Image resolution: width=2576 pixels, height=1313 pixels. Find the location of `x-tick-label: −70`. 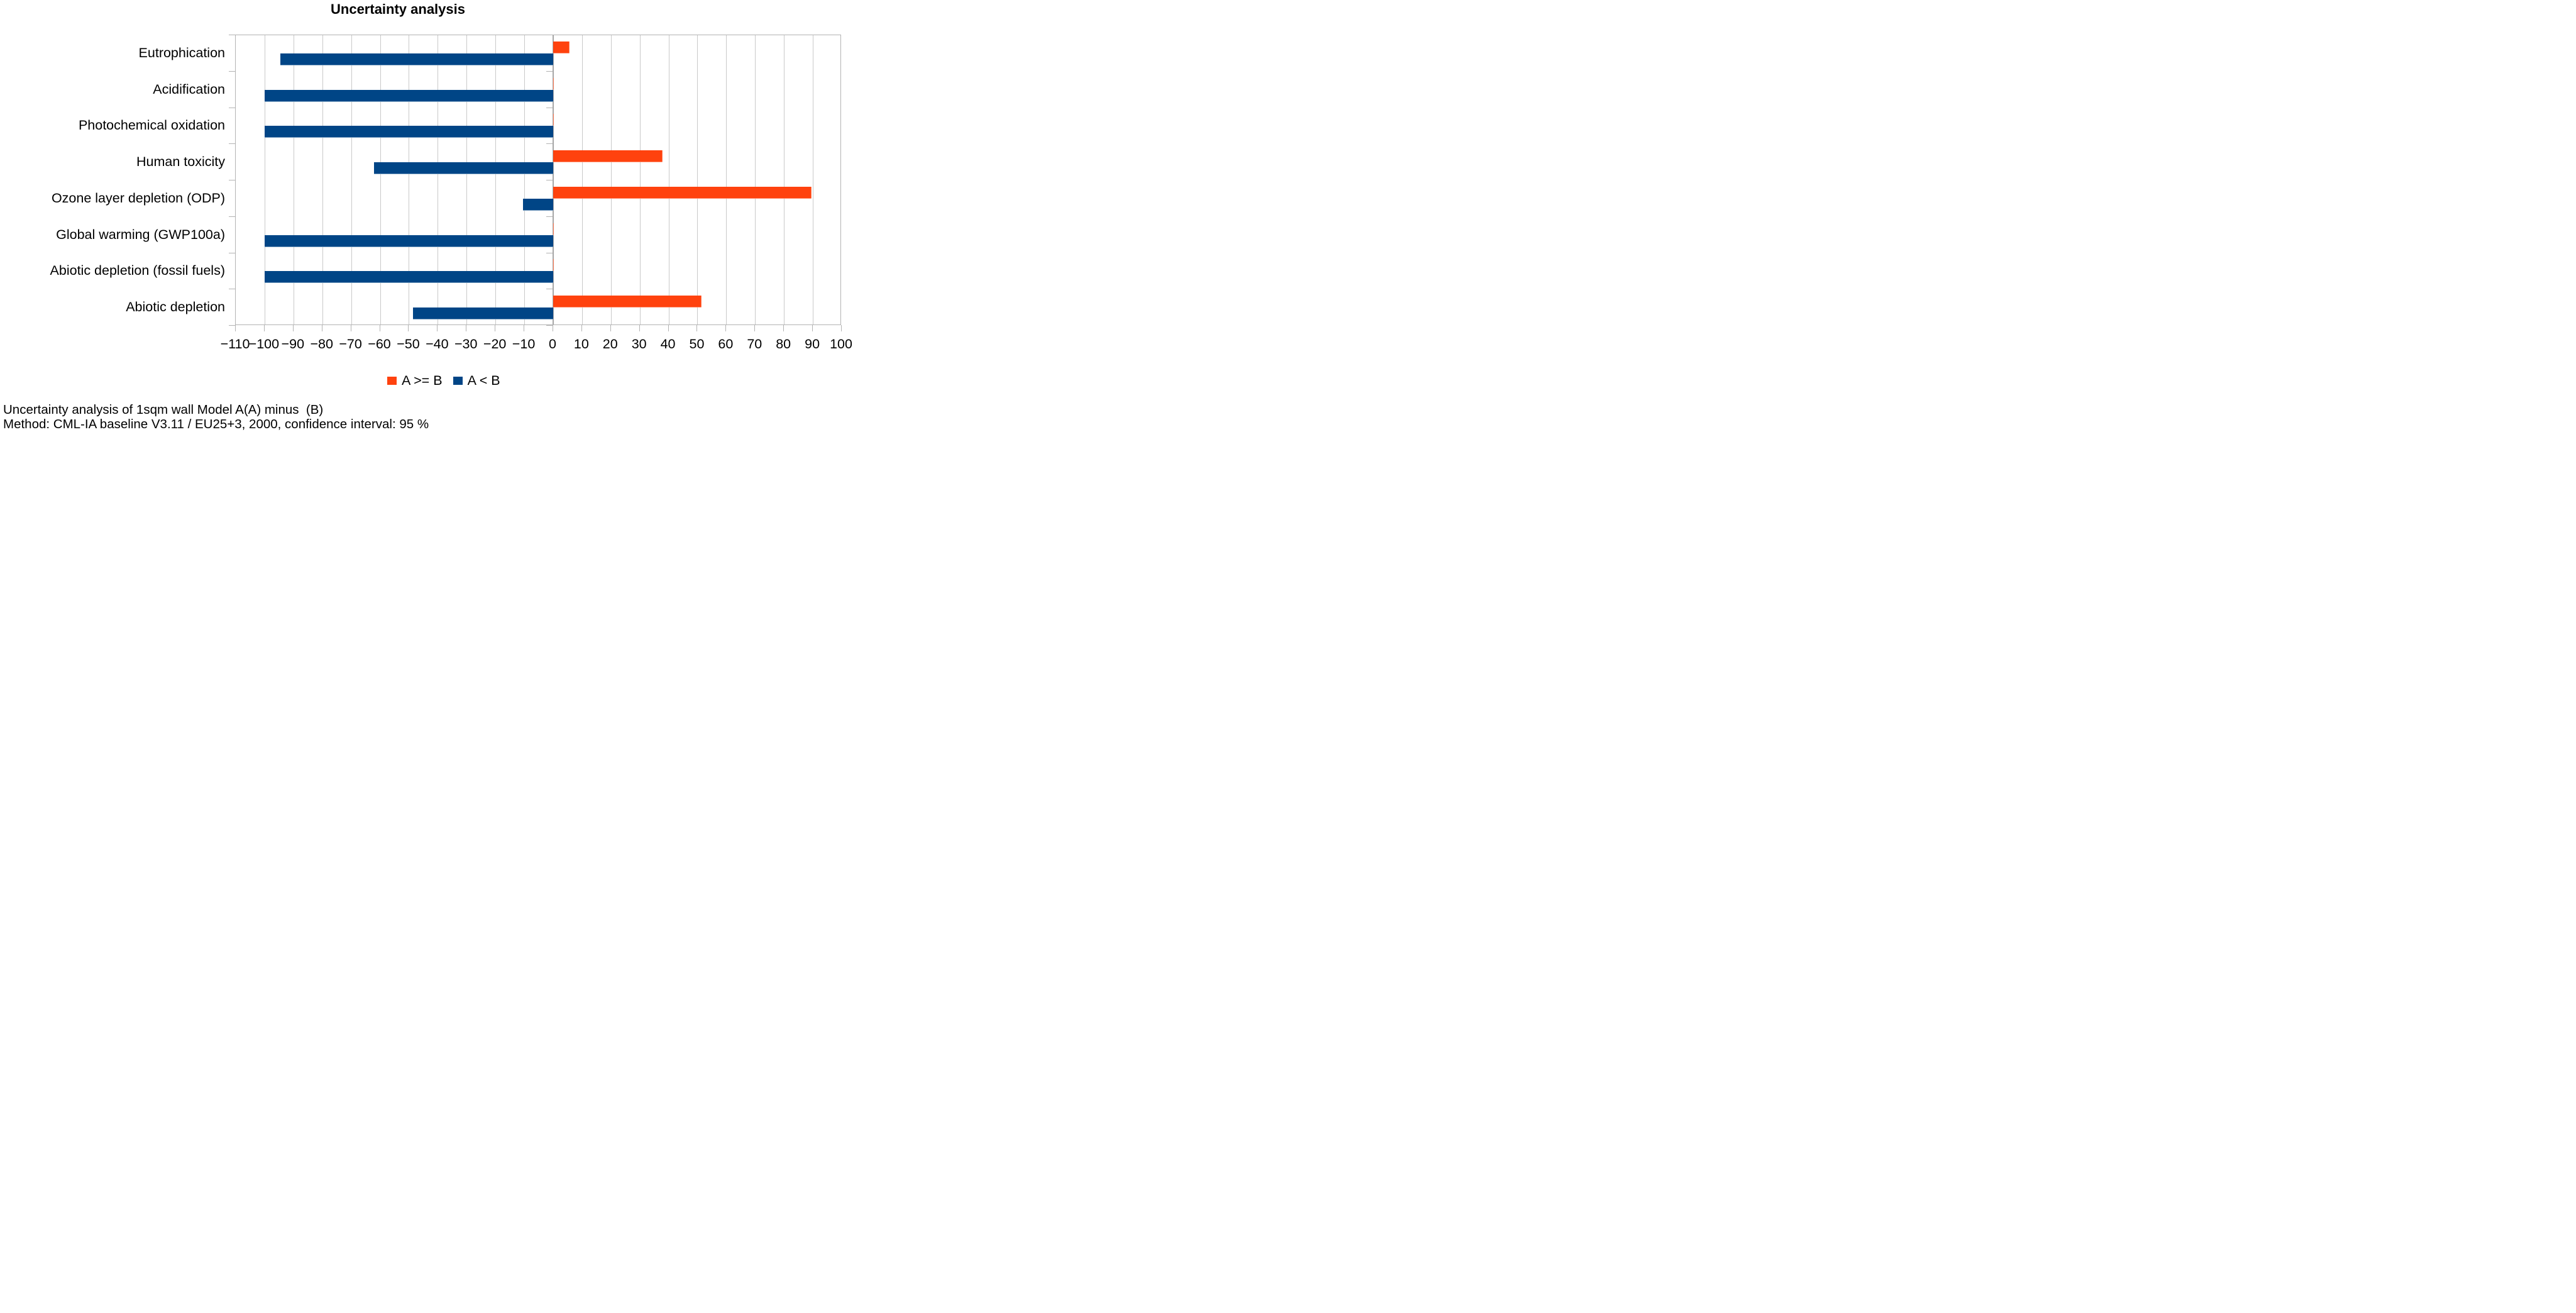

x-tick-label: −70 is located at coordinates (350, 344).